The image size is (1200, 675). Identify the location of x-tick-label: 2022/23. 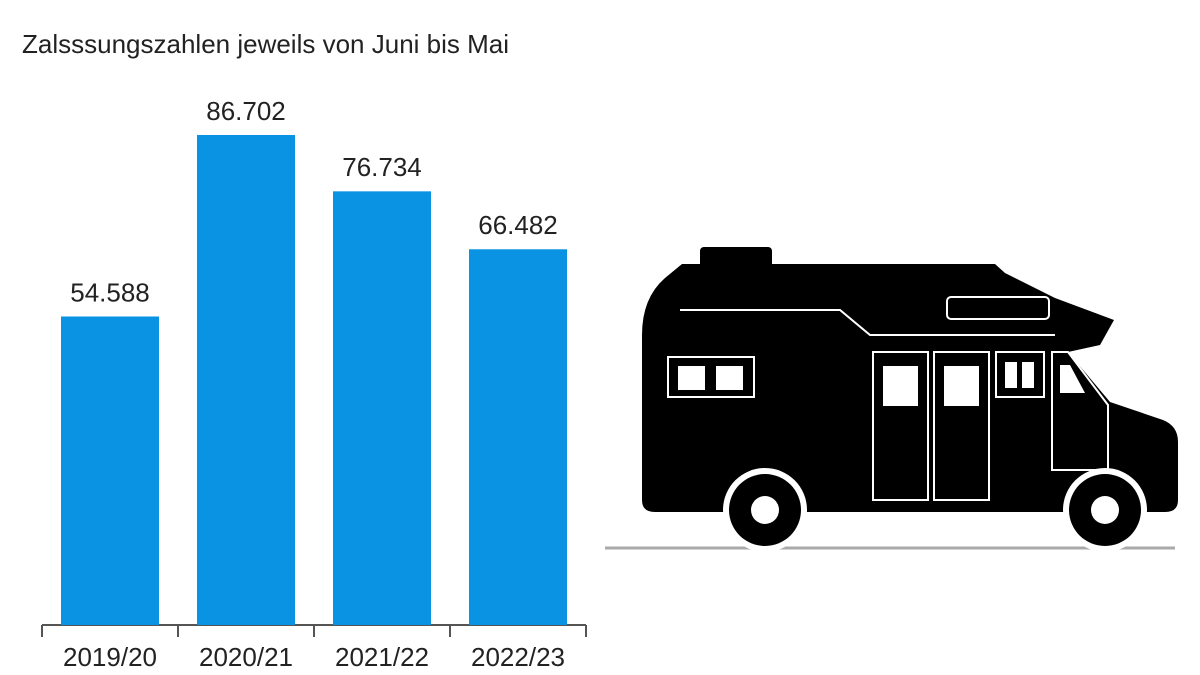
(518, 657).